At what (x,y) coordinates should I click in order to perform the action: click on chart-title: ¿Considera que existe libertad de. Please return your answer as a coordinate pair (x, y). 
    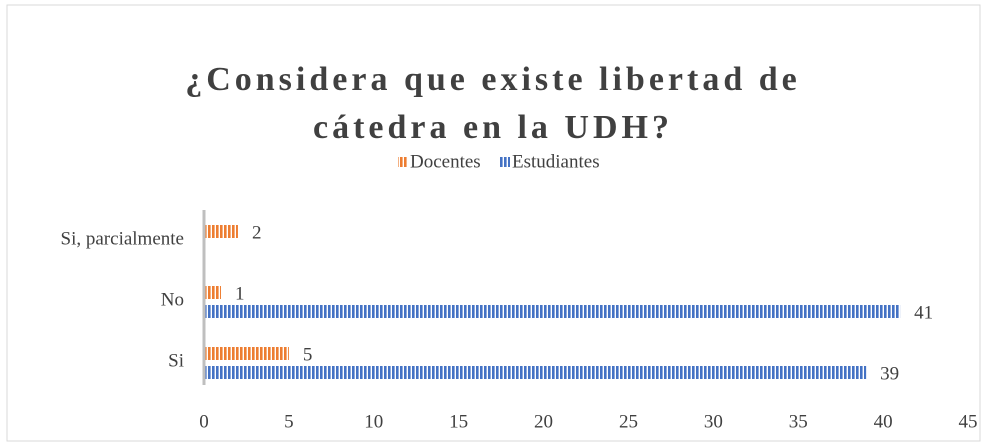
    Looking at the image, I should click on (493, 79).